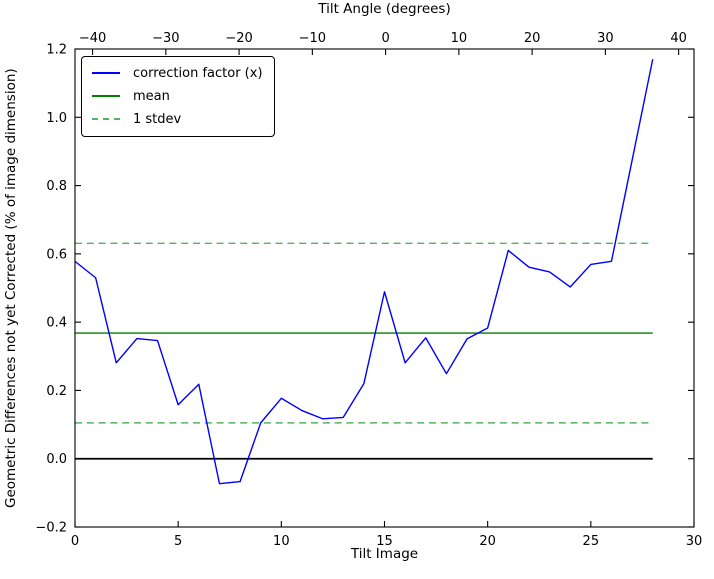  I want to click on y-tick-label: 1.0, so click(56, 118).